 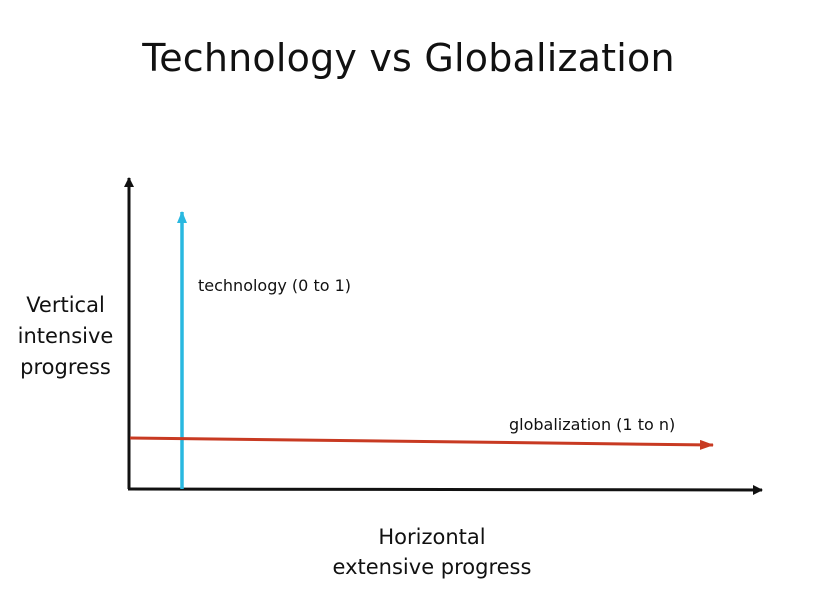 What do you see at coordinates (432, 537) in the screenshot?
I see `x-axis-label-line1: Horizontal` at bounding box center [432, 537].